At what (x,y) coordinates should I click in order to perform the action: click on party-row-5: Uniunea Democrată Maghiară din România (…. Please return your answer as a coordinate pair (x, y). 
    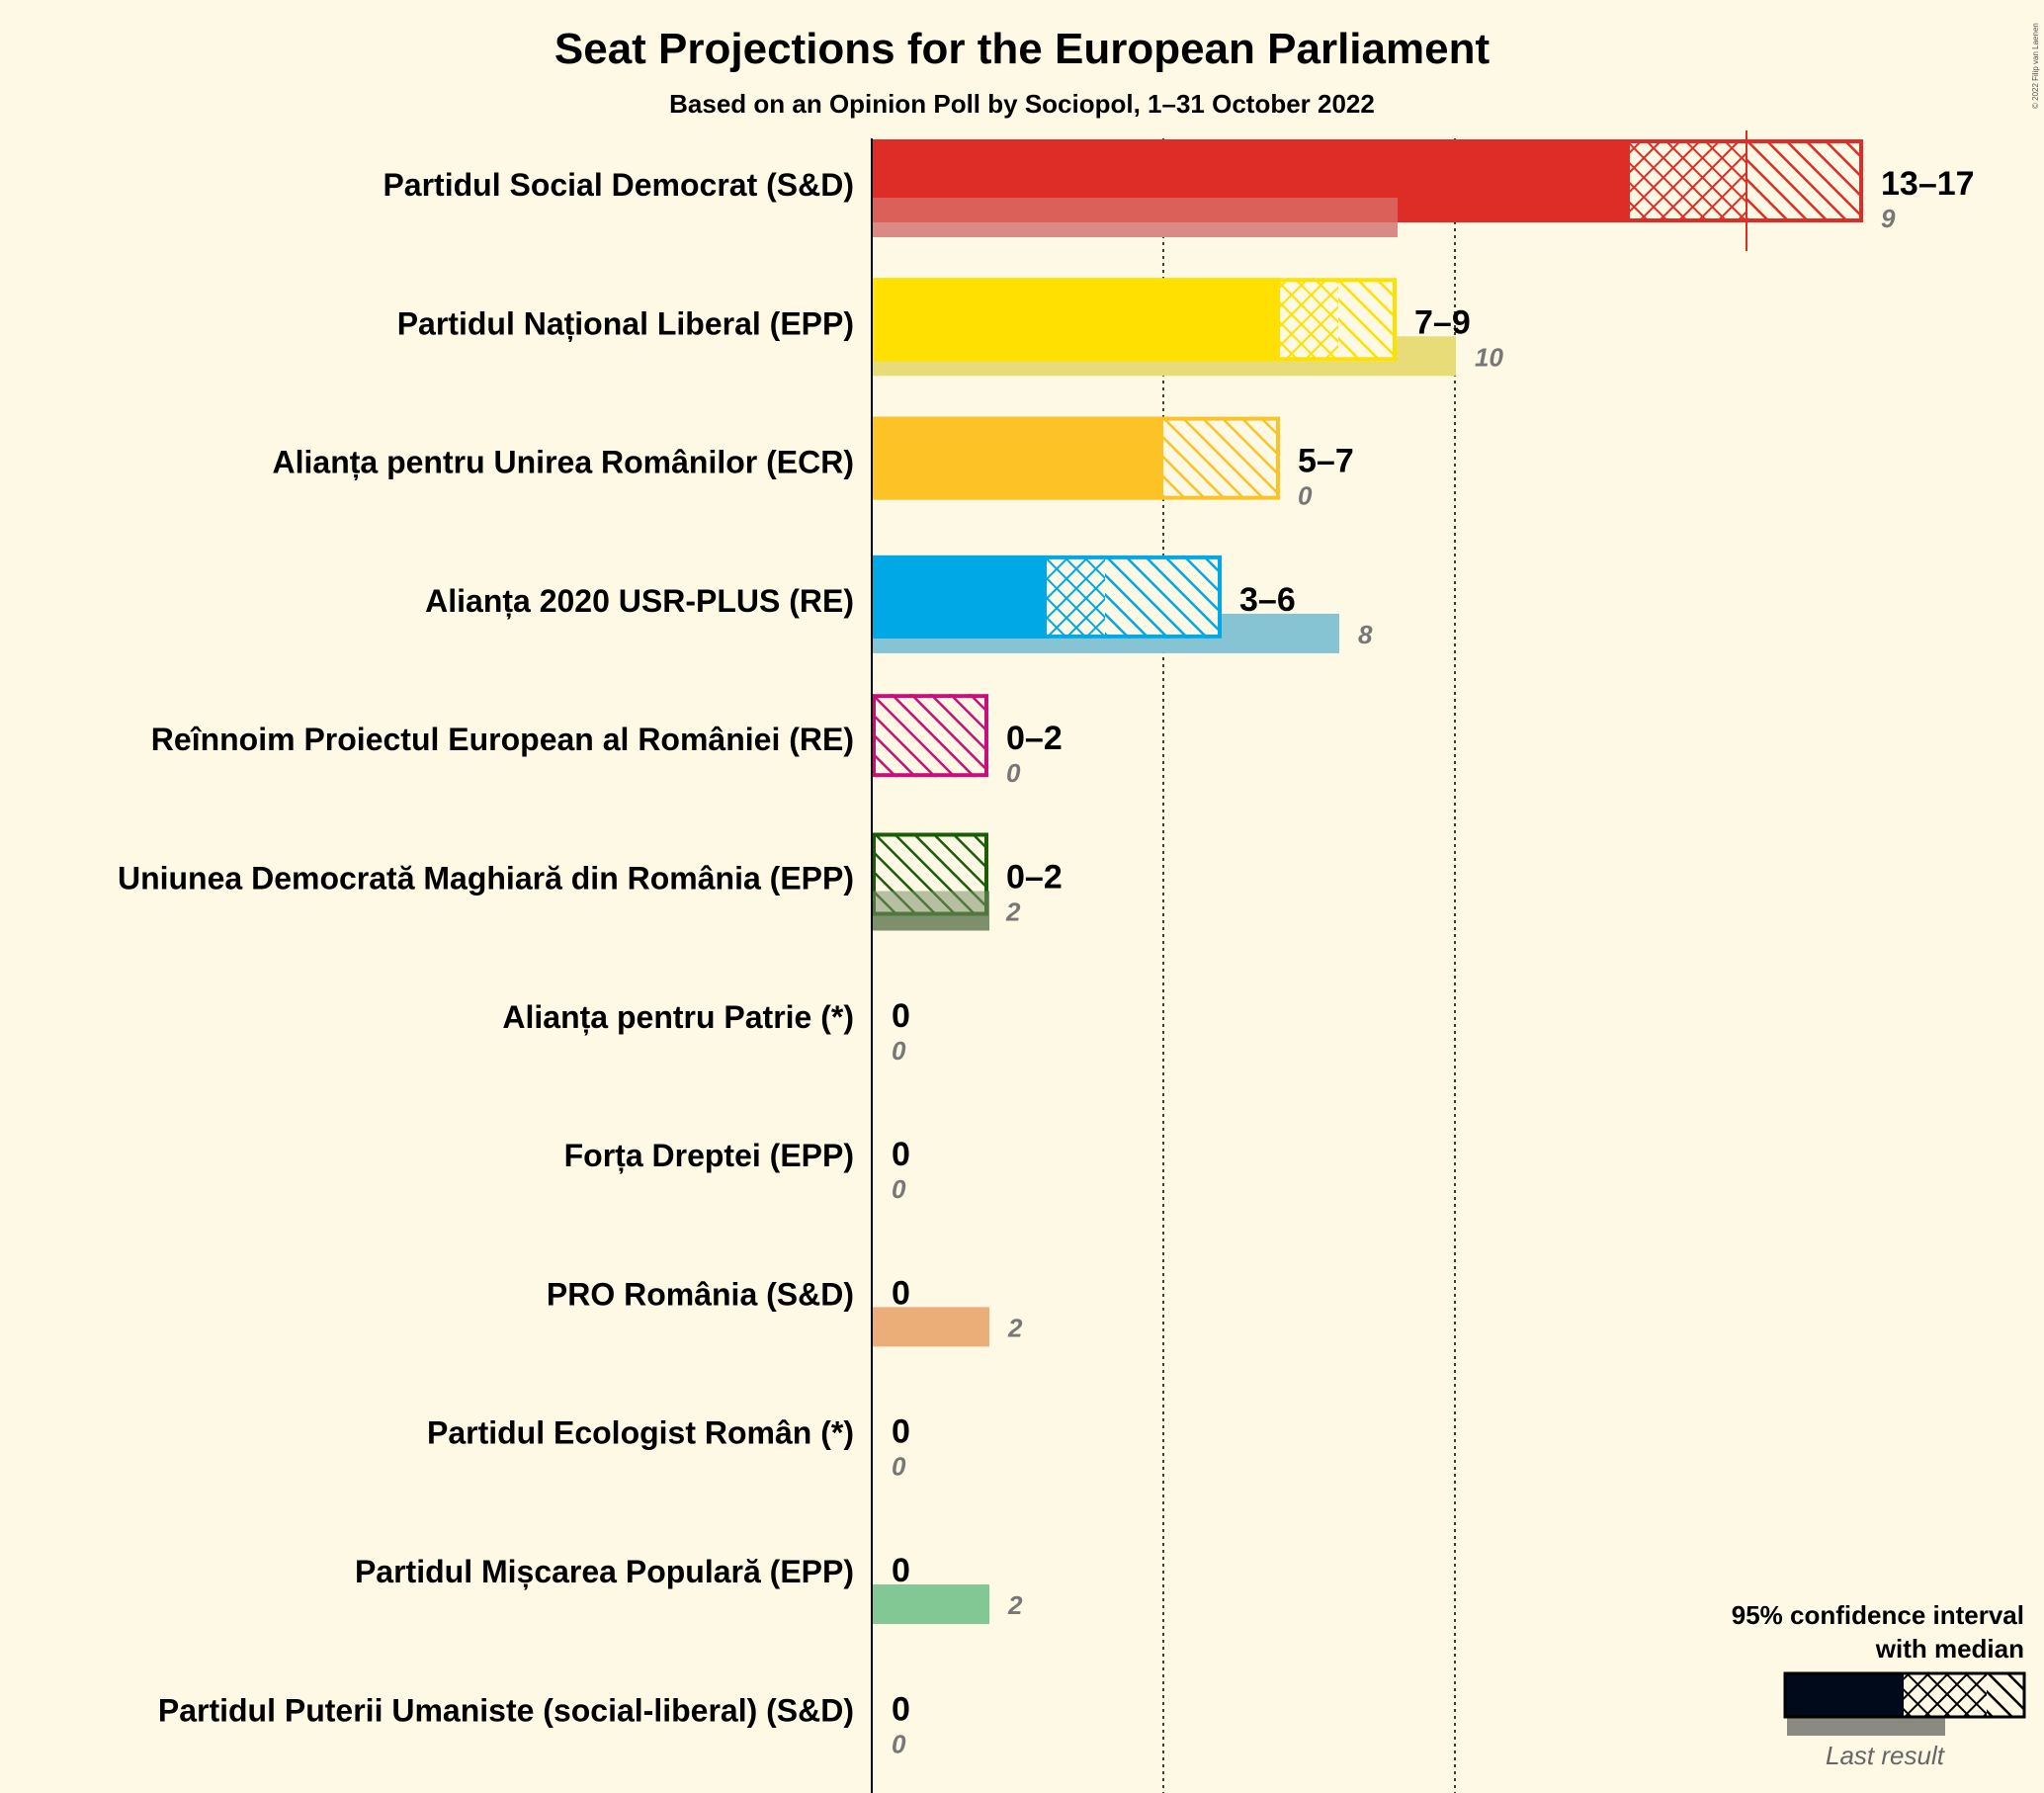
    Looking at the image, I should click on (590, 881).